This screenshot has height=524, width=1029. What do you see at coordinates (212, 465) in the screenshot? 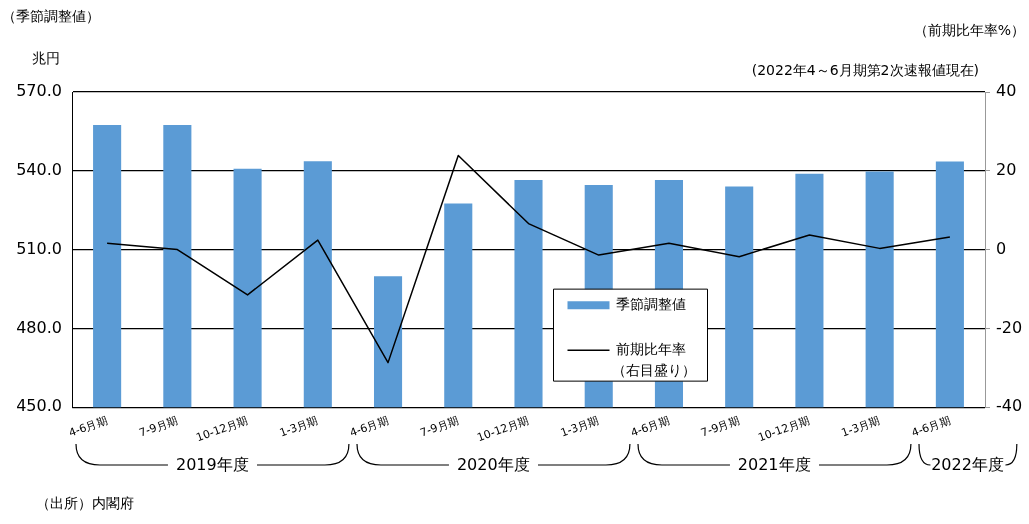
I see `text: 2019年度` at bounding box center [212, 465].